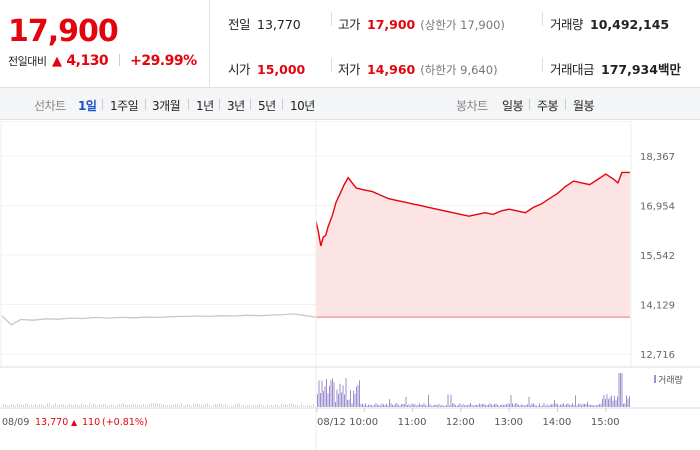  Describe the element at coordinates (124, 106) in the screenshot. I see `tab-1w: 1주일` at that location.